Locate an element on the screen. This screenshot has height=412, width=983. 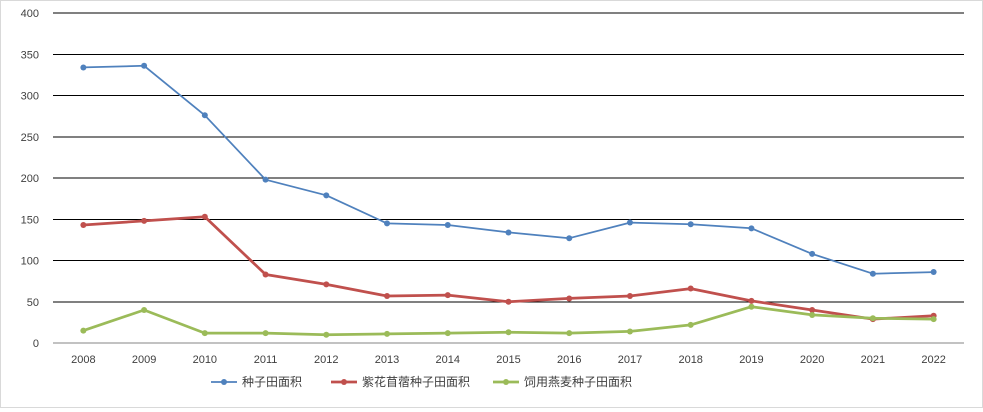
legend-item: 紫花苜蓿种子田面积 is located at coordinates (400, 381).